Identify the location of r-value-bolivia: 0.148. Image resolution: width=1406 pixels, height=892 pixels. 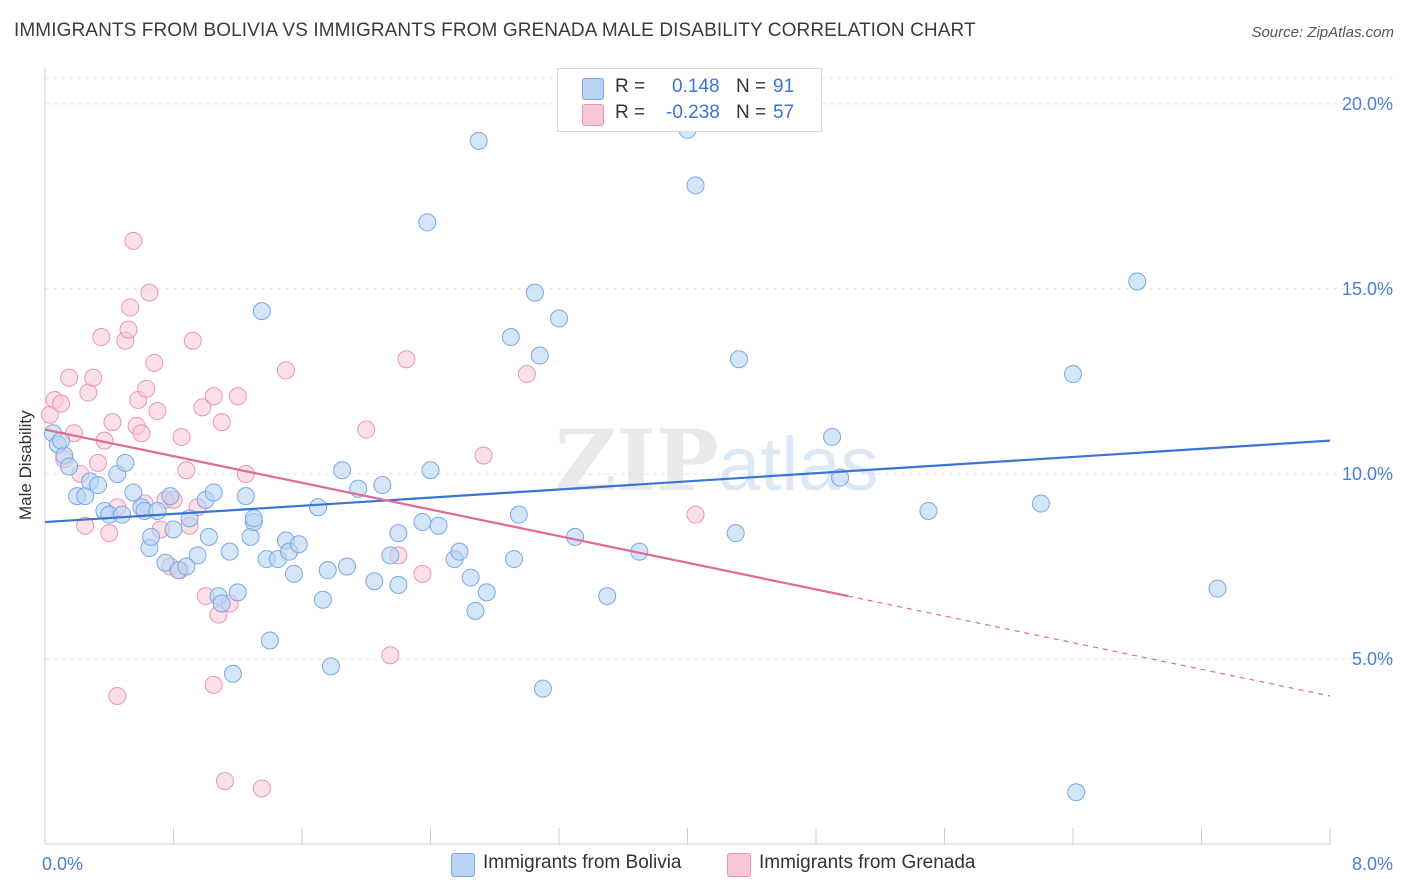
(696, 86).